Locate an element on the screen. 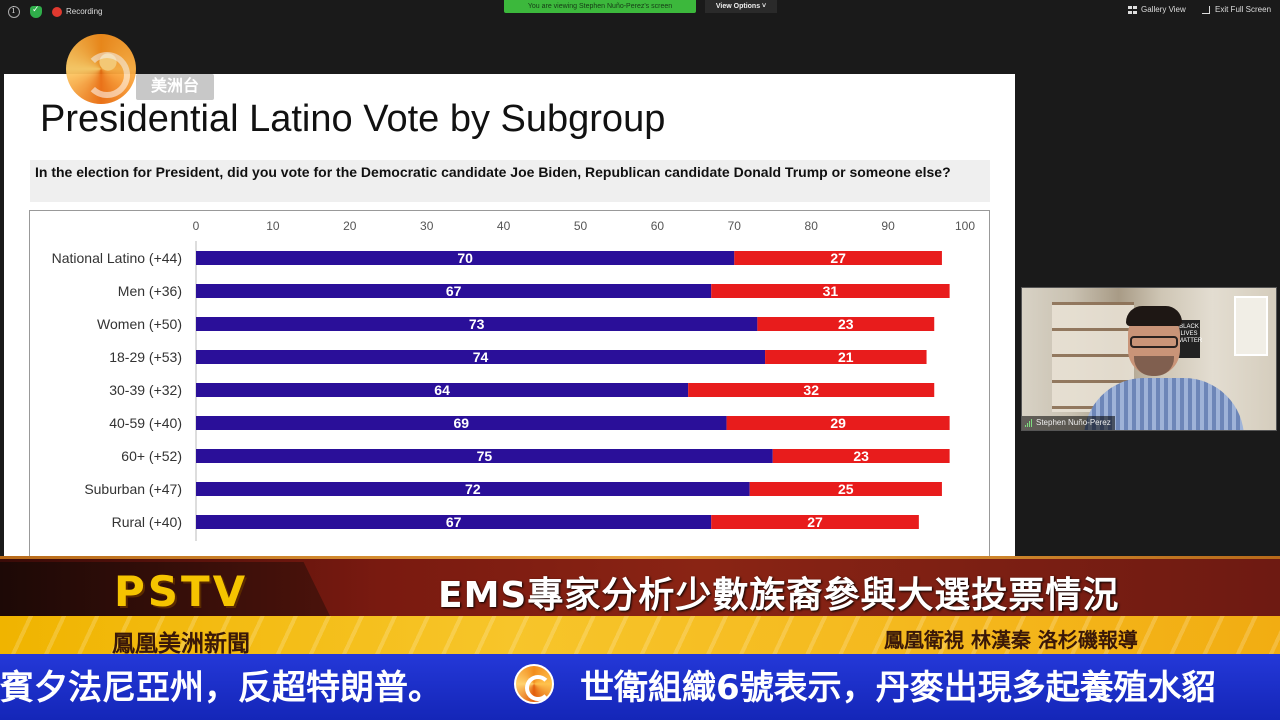 This screenshot has height=720, width=1280. category-label: 18-29 (+53) is located at coordinates (145, 357).